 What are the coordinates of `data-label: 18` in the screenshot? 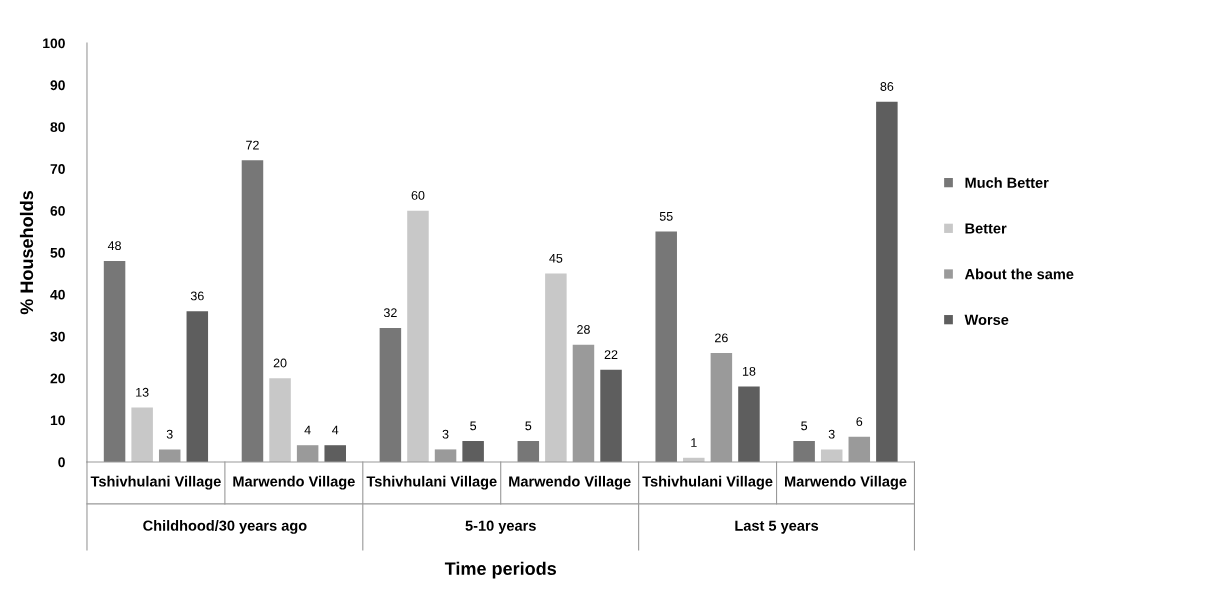 It's located at (749, 371).